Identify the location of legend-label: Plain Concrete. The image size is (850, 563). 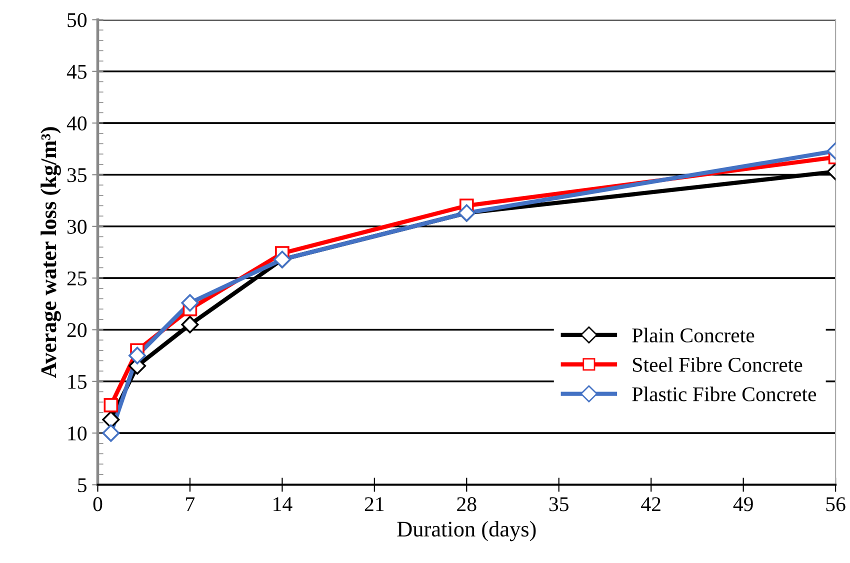
(693, 335).